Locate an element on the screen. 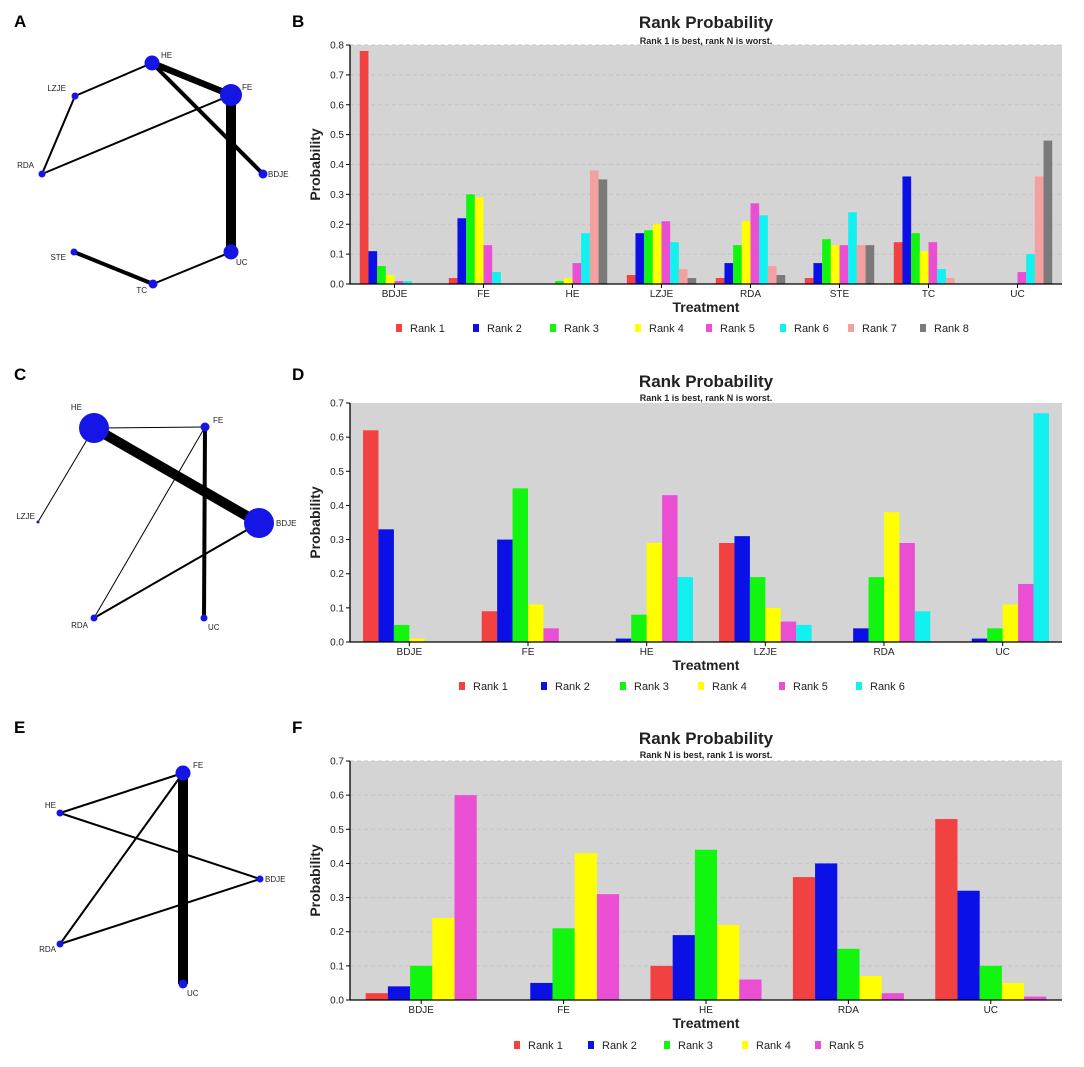  network-node-label: TC is located at coordinates (141, 290).